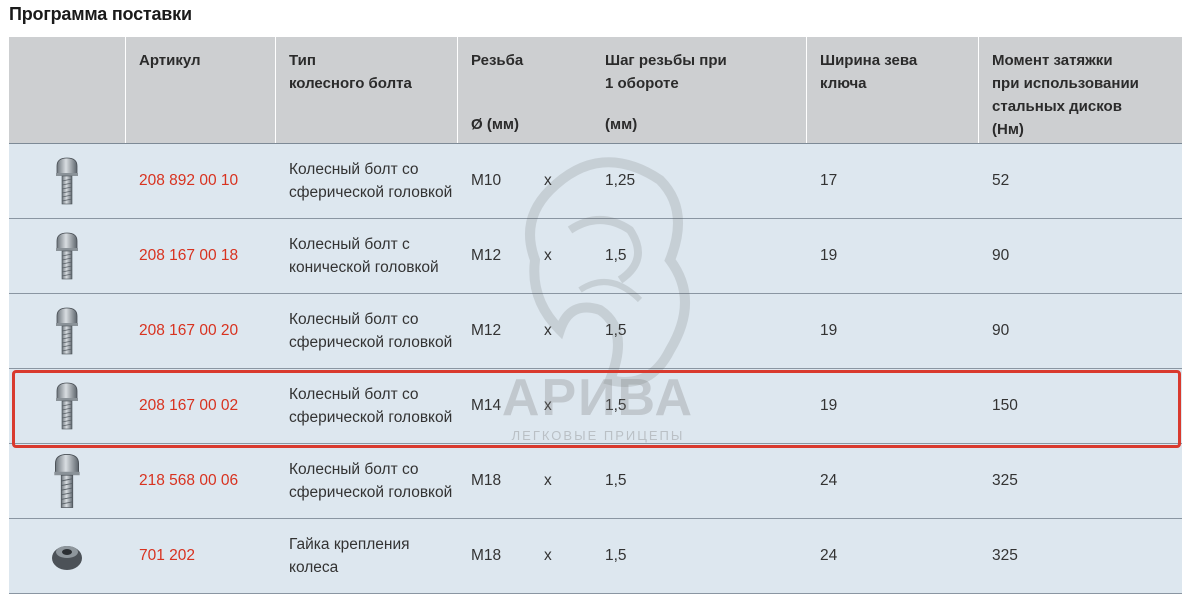 The height and width of the screenshot is (604, 1190). I want to click on header-wrench: Ширина зева ключа, so click(869, 72).